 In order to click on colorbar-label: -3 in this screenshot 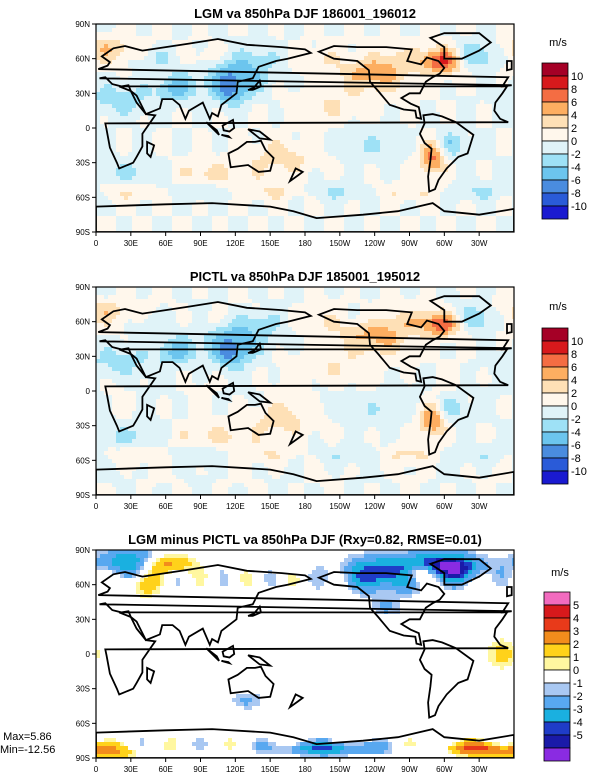, I will do `click(578, 710)`.